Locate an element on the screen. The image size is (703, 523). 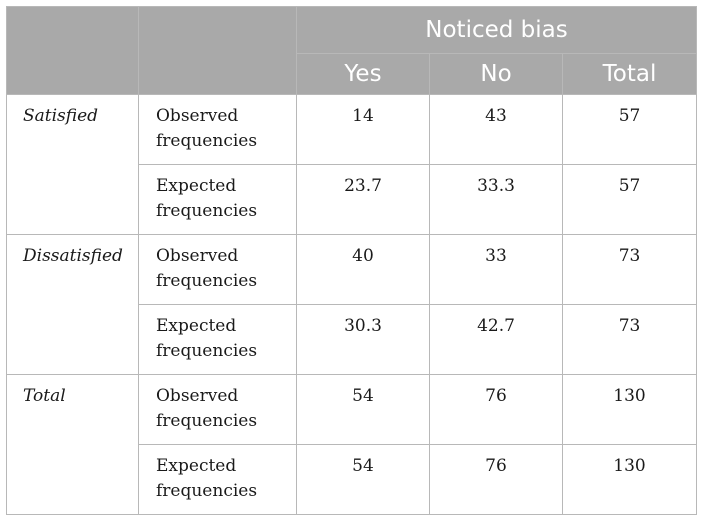
table-row: Expected frequencies 23.7 33.3 57 is located at coordinates (352, 199).